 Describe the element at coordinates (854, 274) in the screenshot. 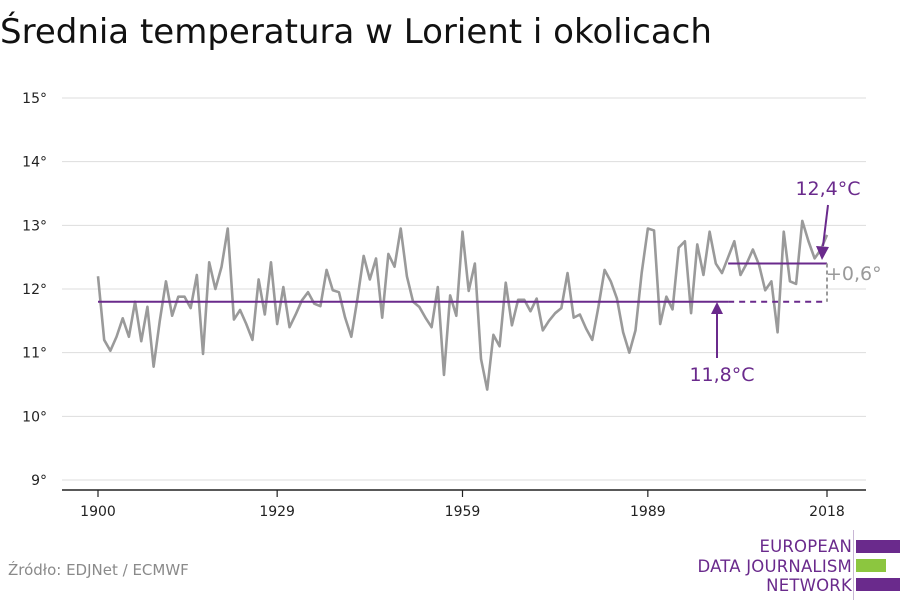

I see `difference-label: +0,6°` at that location.